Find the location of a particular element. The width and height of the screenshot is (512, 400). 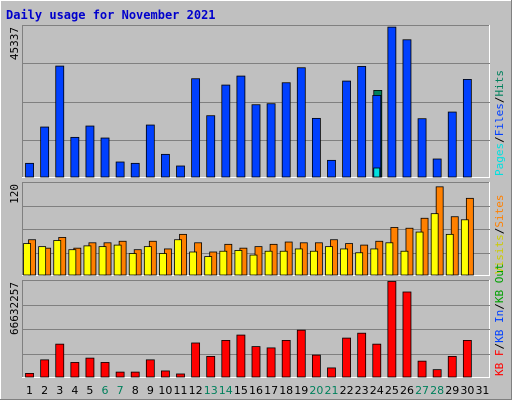

x-tick-label-day-26: 26 is located at coordinates (407, 390).